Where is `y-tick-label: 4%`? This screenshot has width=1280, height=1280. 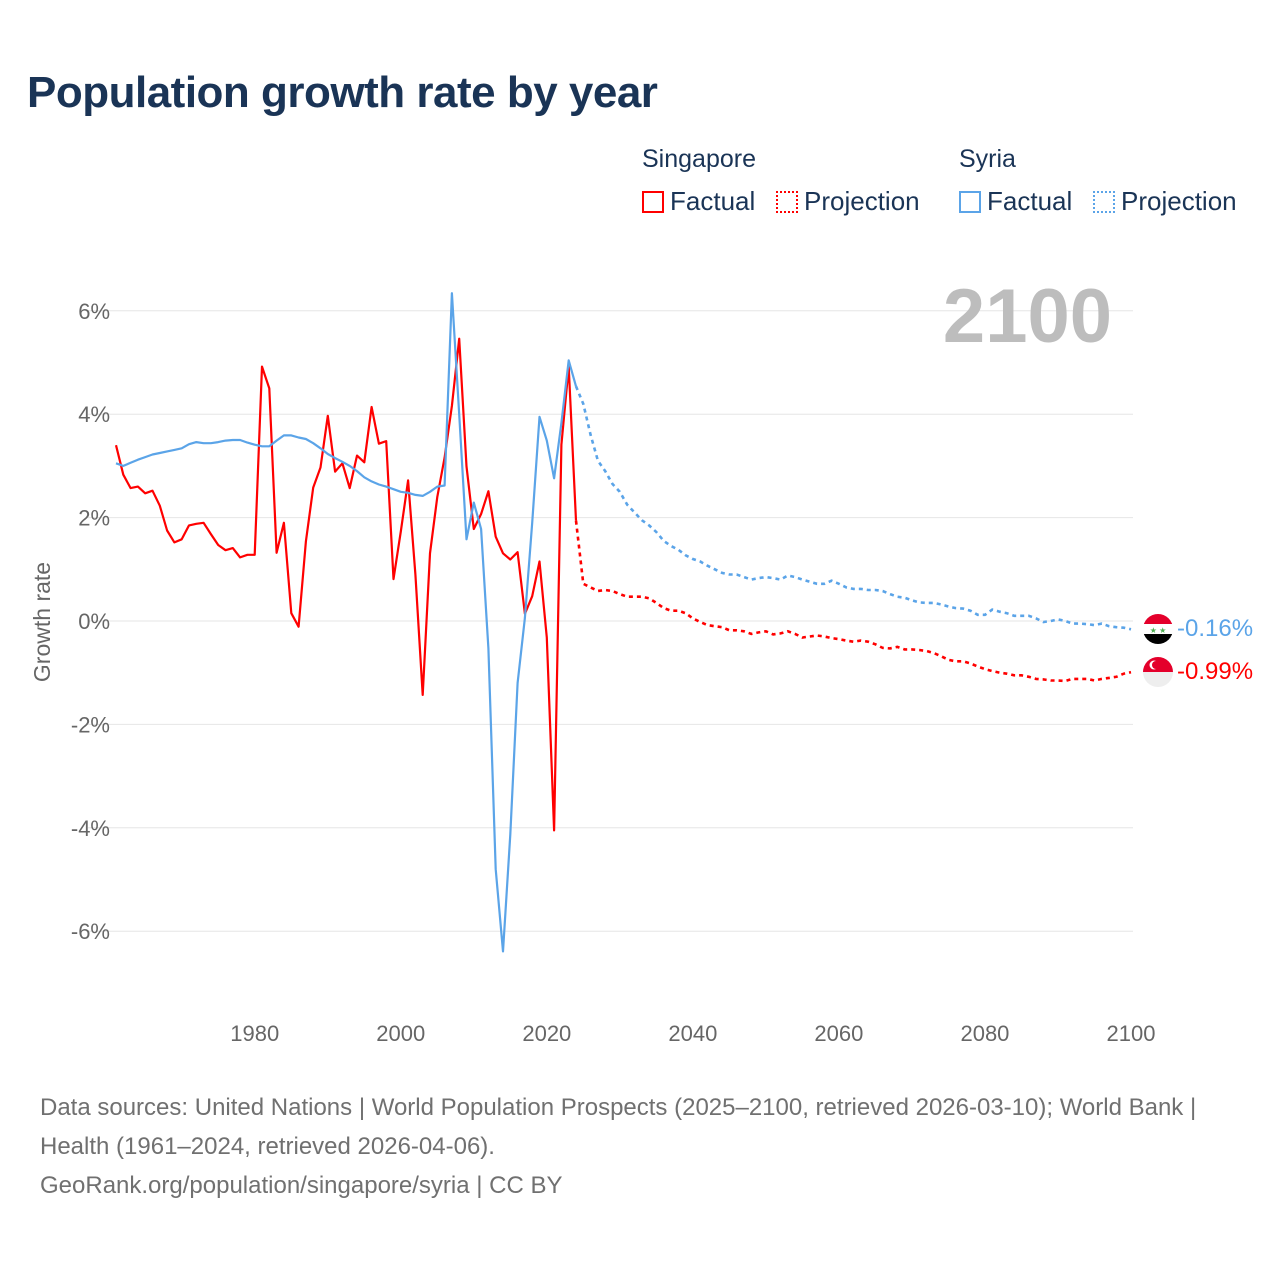
y-tick-label: 4% is located at coordinates (94, 414).